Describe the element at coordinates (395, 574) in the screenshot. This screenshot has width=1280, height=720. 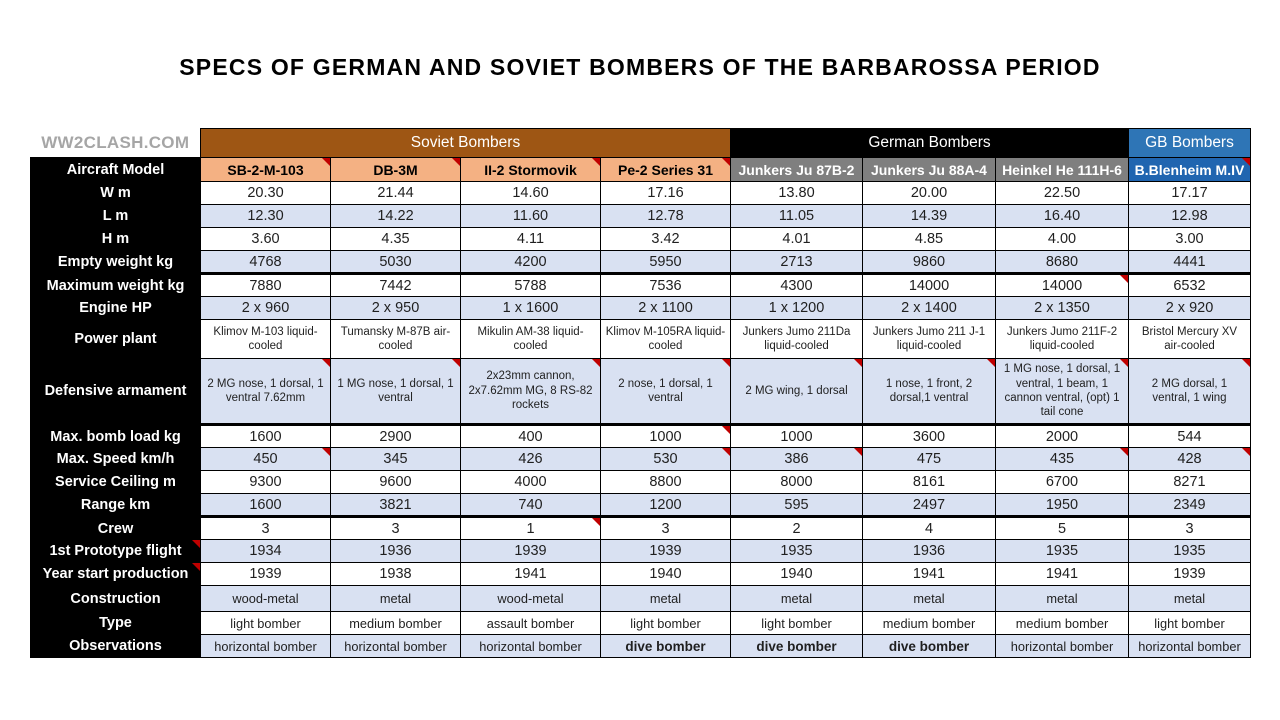
I see `spec-cell: 1938` at that location.